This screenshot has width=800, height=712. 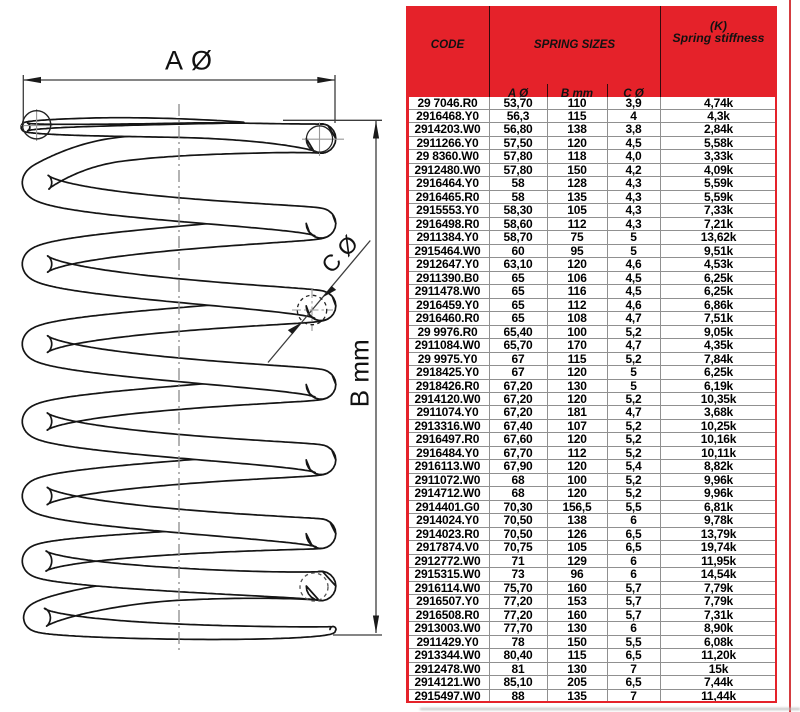 I want to click on svg-text: B mm, so click(x=359, y=373).